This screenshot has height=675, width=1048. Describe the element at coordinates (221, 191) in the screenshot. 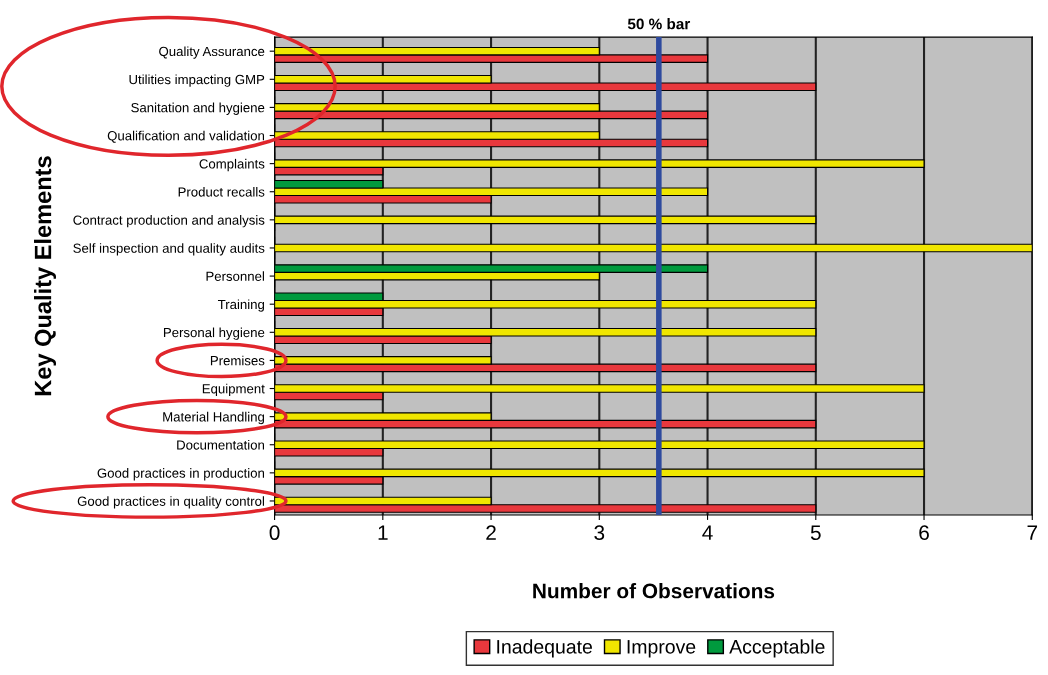

I see `y-tick-label: Product recalls` at that location.